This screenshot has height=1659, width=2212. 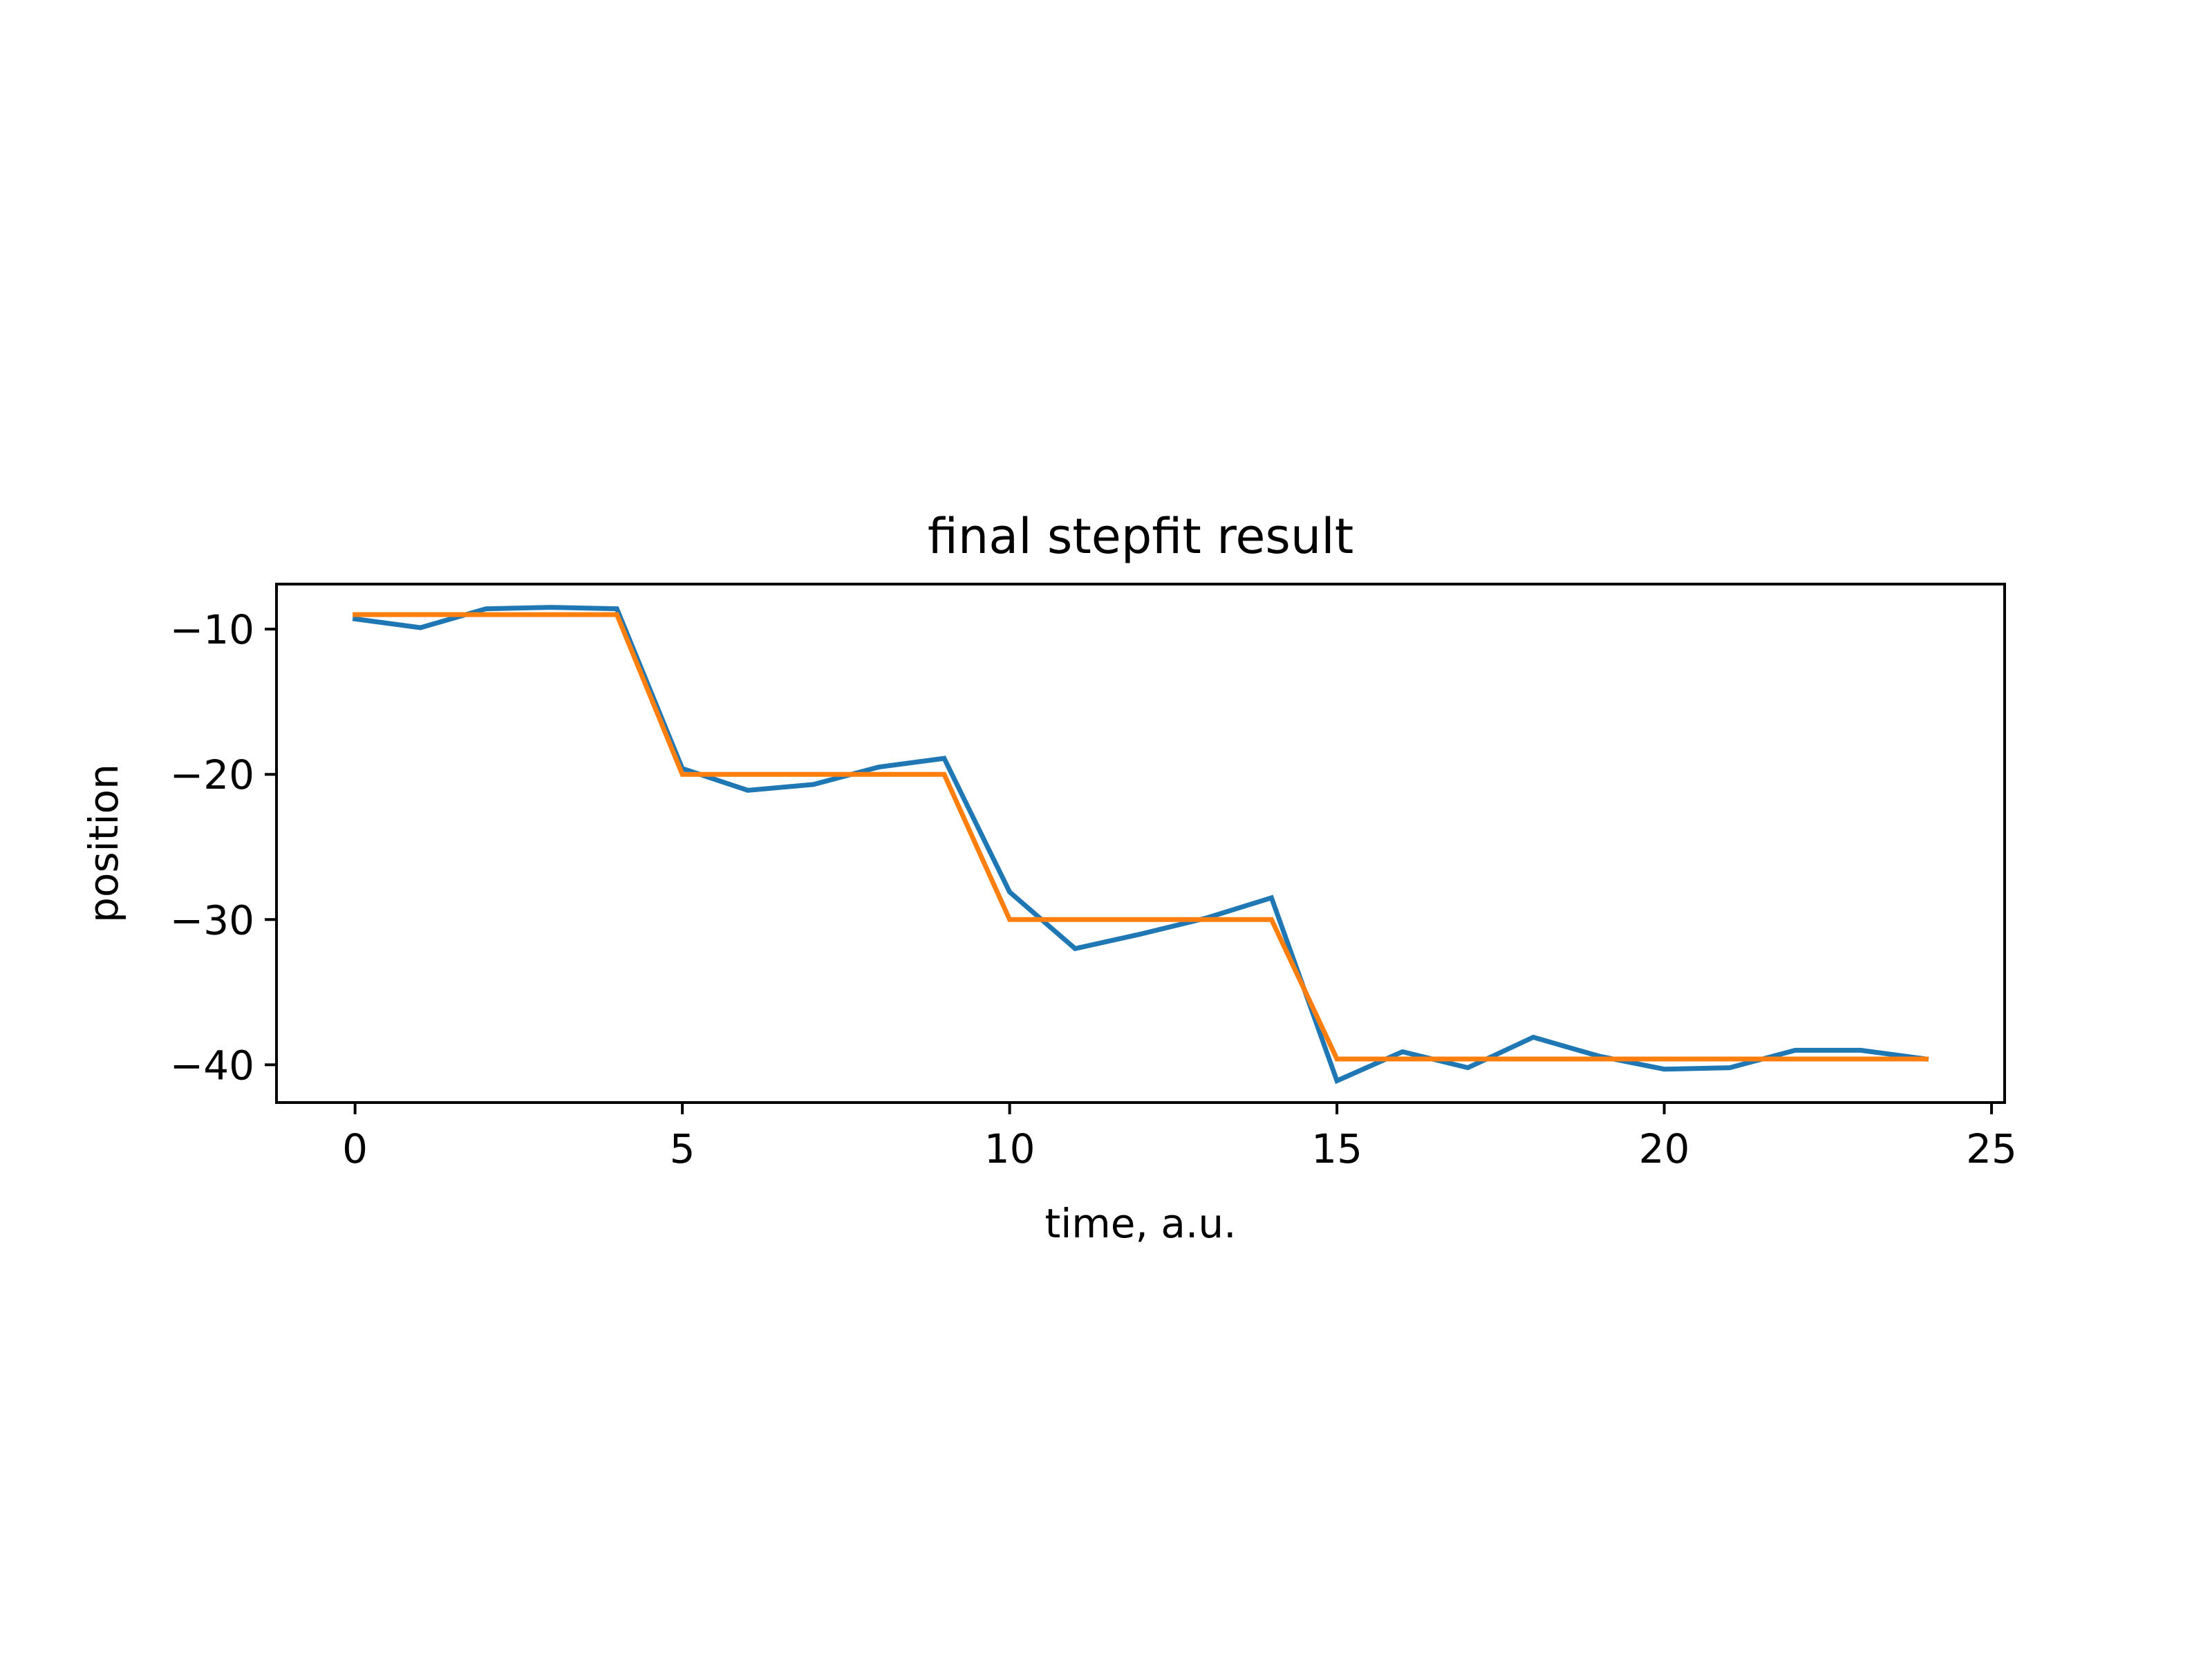 I want to click on x-axis-ticks: 0 5 10 15 20 25, so click(x=1179, y=1138).